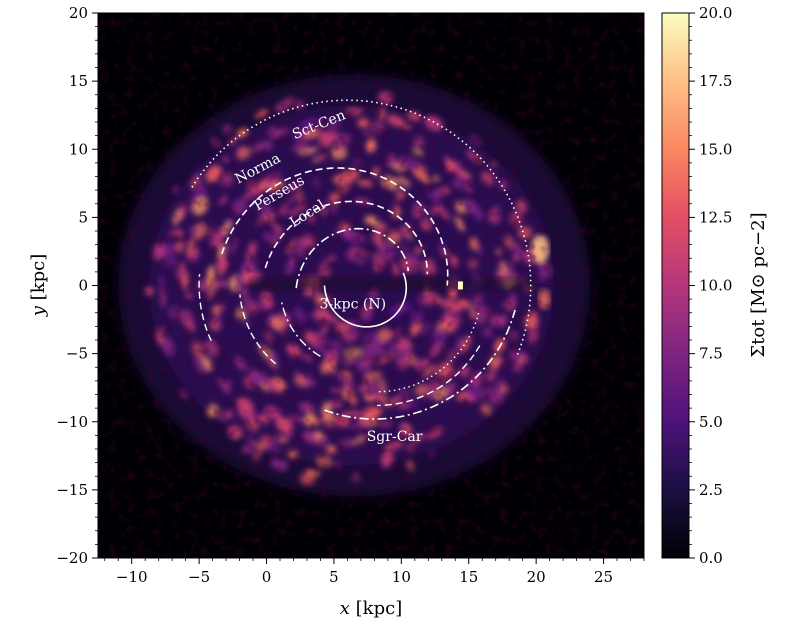  Describe the element at coordinates (715, 286) in the screenshot. I see `colorbar-tick-label: 10.0` at that location.